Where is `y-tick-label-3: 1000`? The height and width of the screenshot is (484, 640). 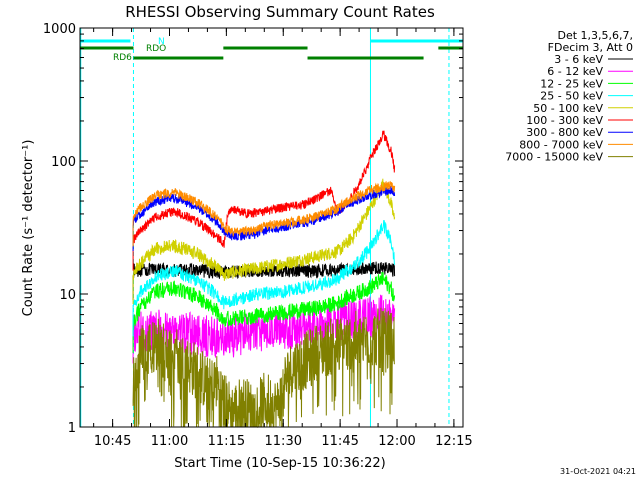 y-tick-label-3: 1000 is located at coordinates (59, 29).